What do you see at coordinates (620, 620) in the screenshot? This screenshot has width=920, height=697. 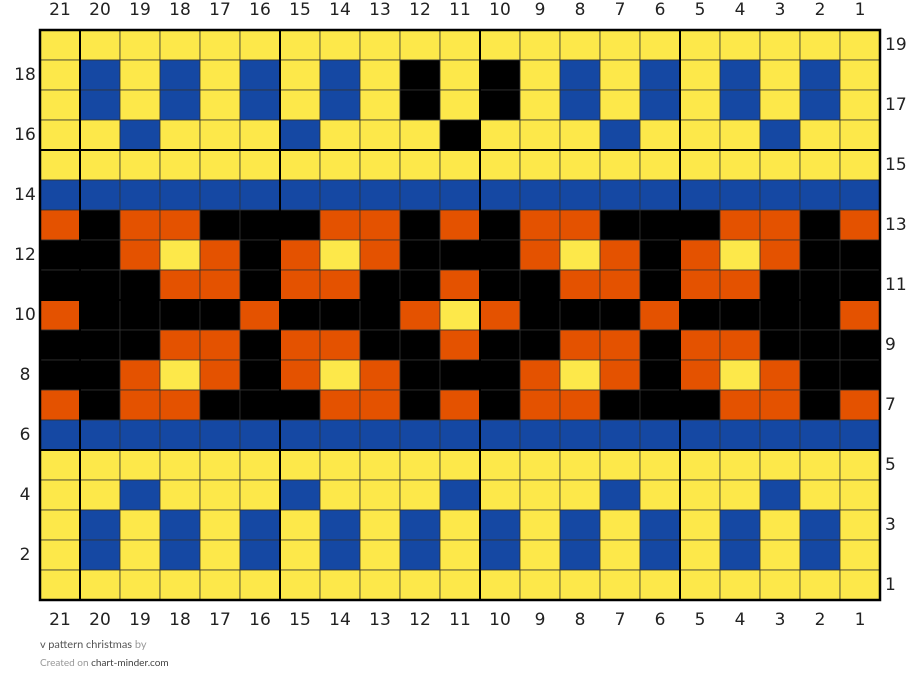 I see `column-label-bottom: 7` at bounding box center [620, 620].